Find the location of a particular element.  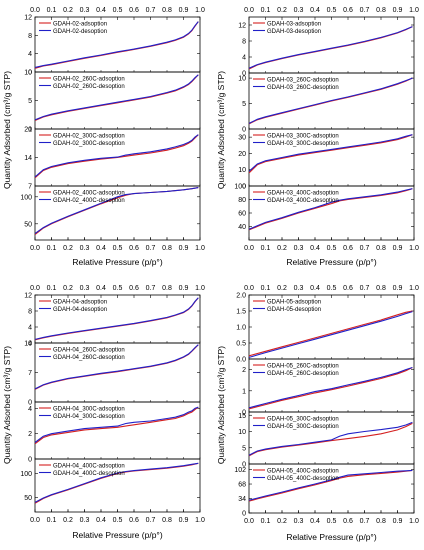

x-tick-label-top: 0.7 is located at coordinates (365, 10).